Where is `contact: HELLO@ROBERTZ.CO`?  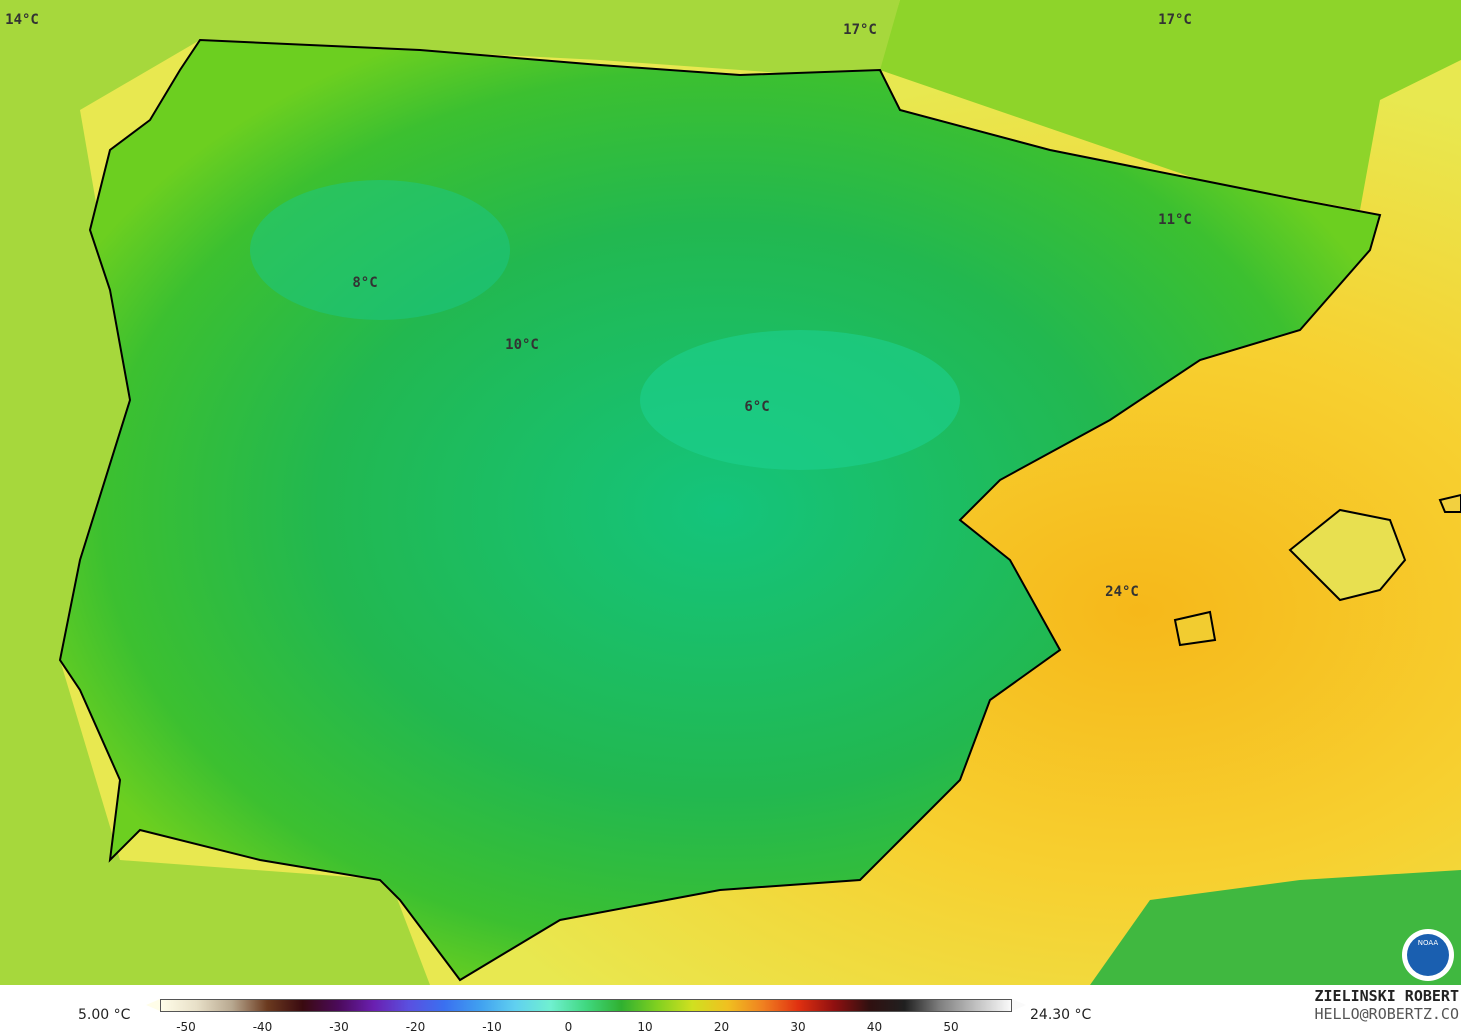
contact: HELLO@ROBERTZ.CO is located at coordinates (1387, 1014).